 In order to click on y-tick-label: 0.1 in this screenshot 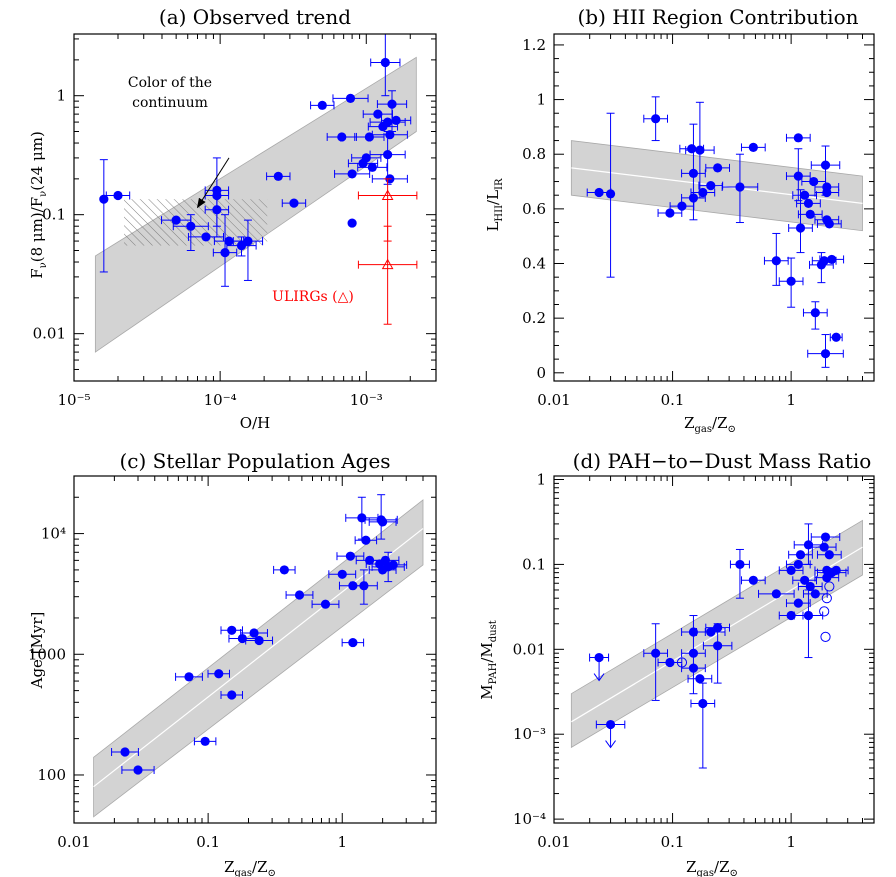, I will do `click(534, 564)`.